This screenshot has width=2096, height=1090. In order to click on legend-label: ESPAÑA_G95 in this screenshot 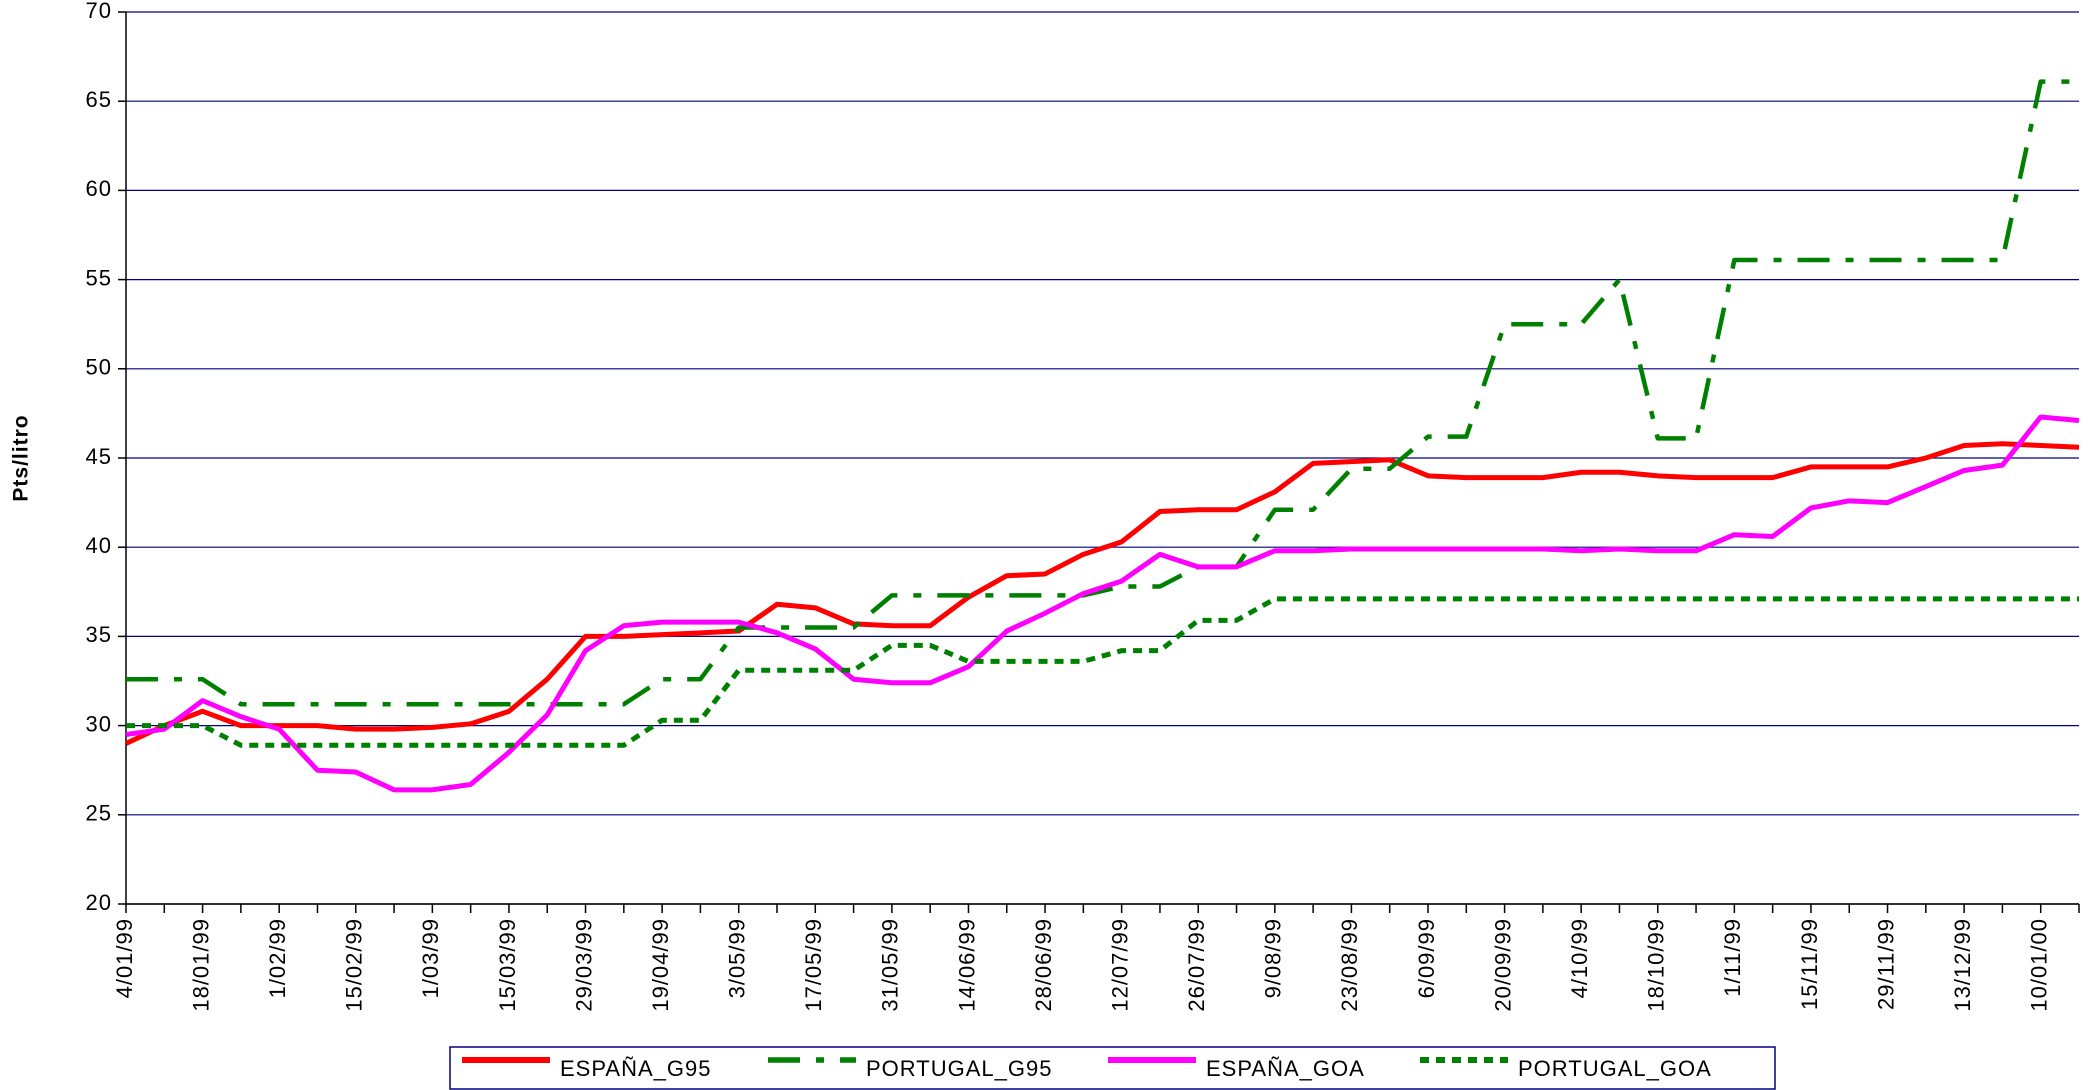, I will do `click(635, 1068)`.